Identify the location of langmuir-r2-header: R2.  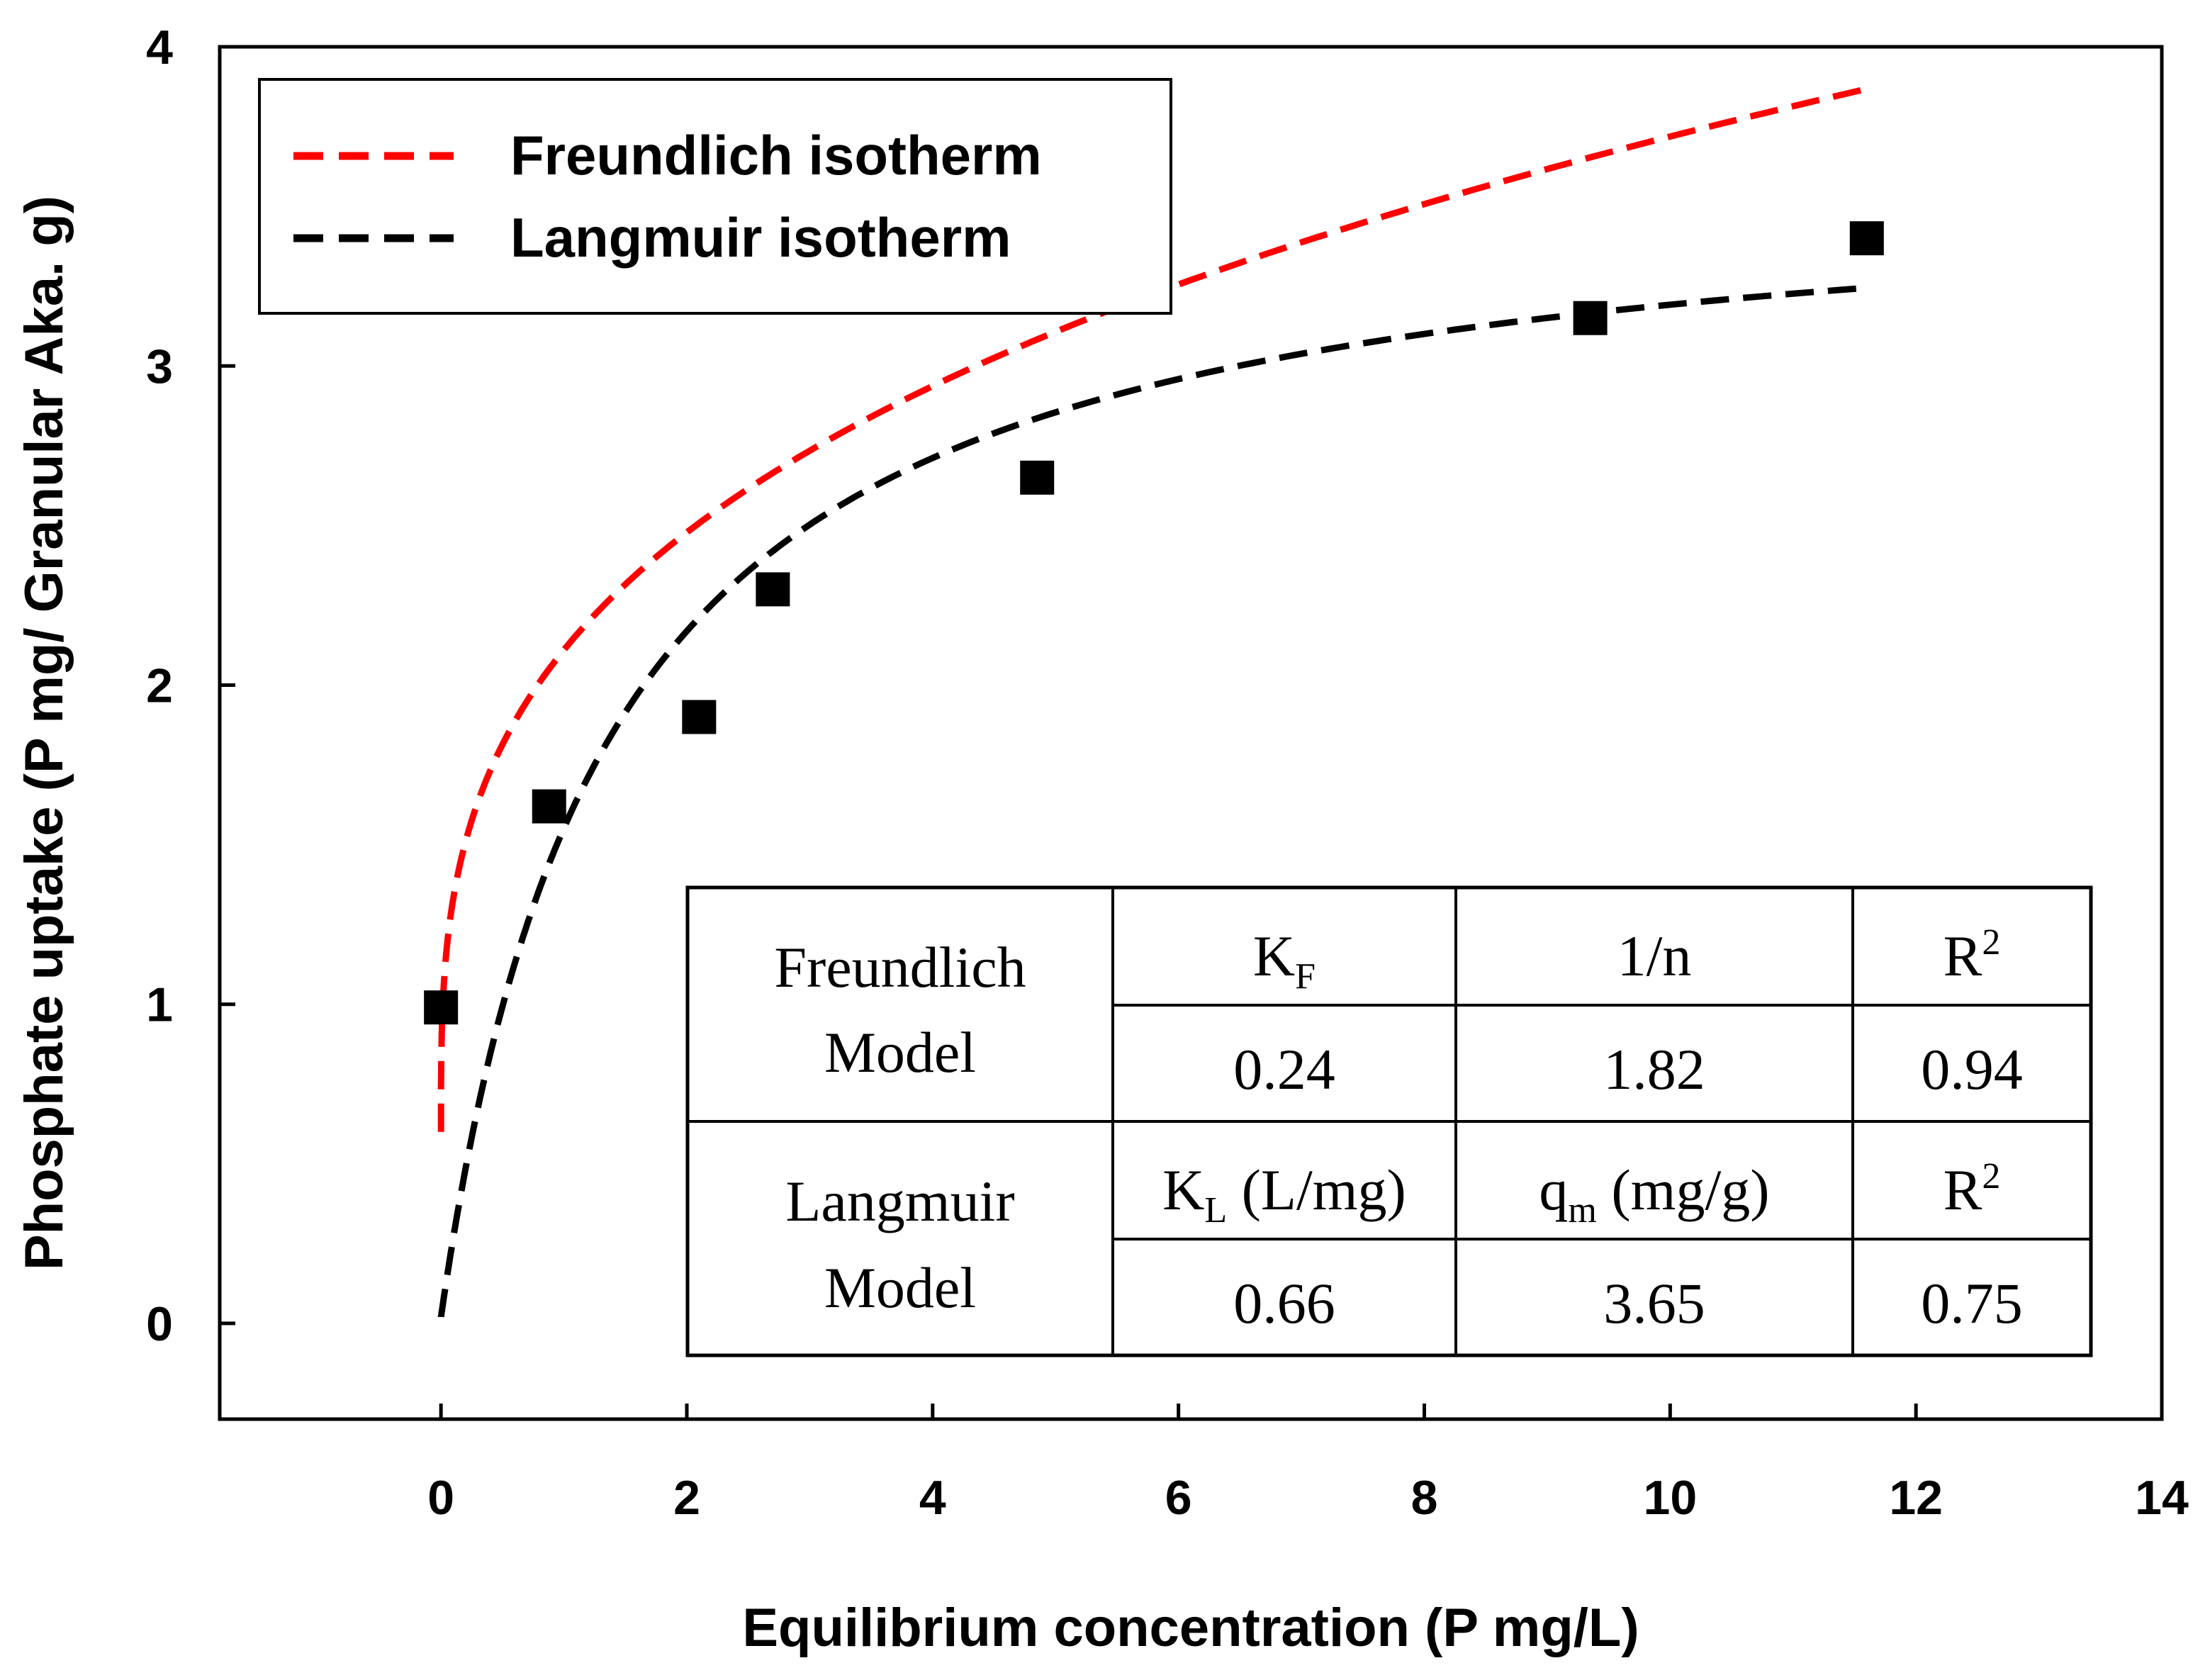
(1972, 1189).